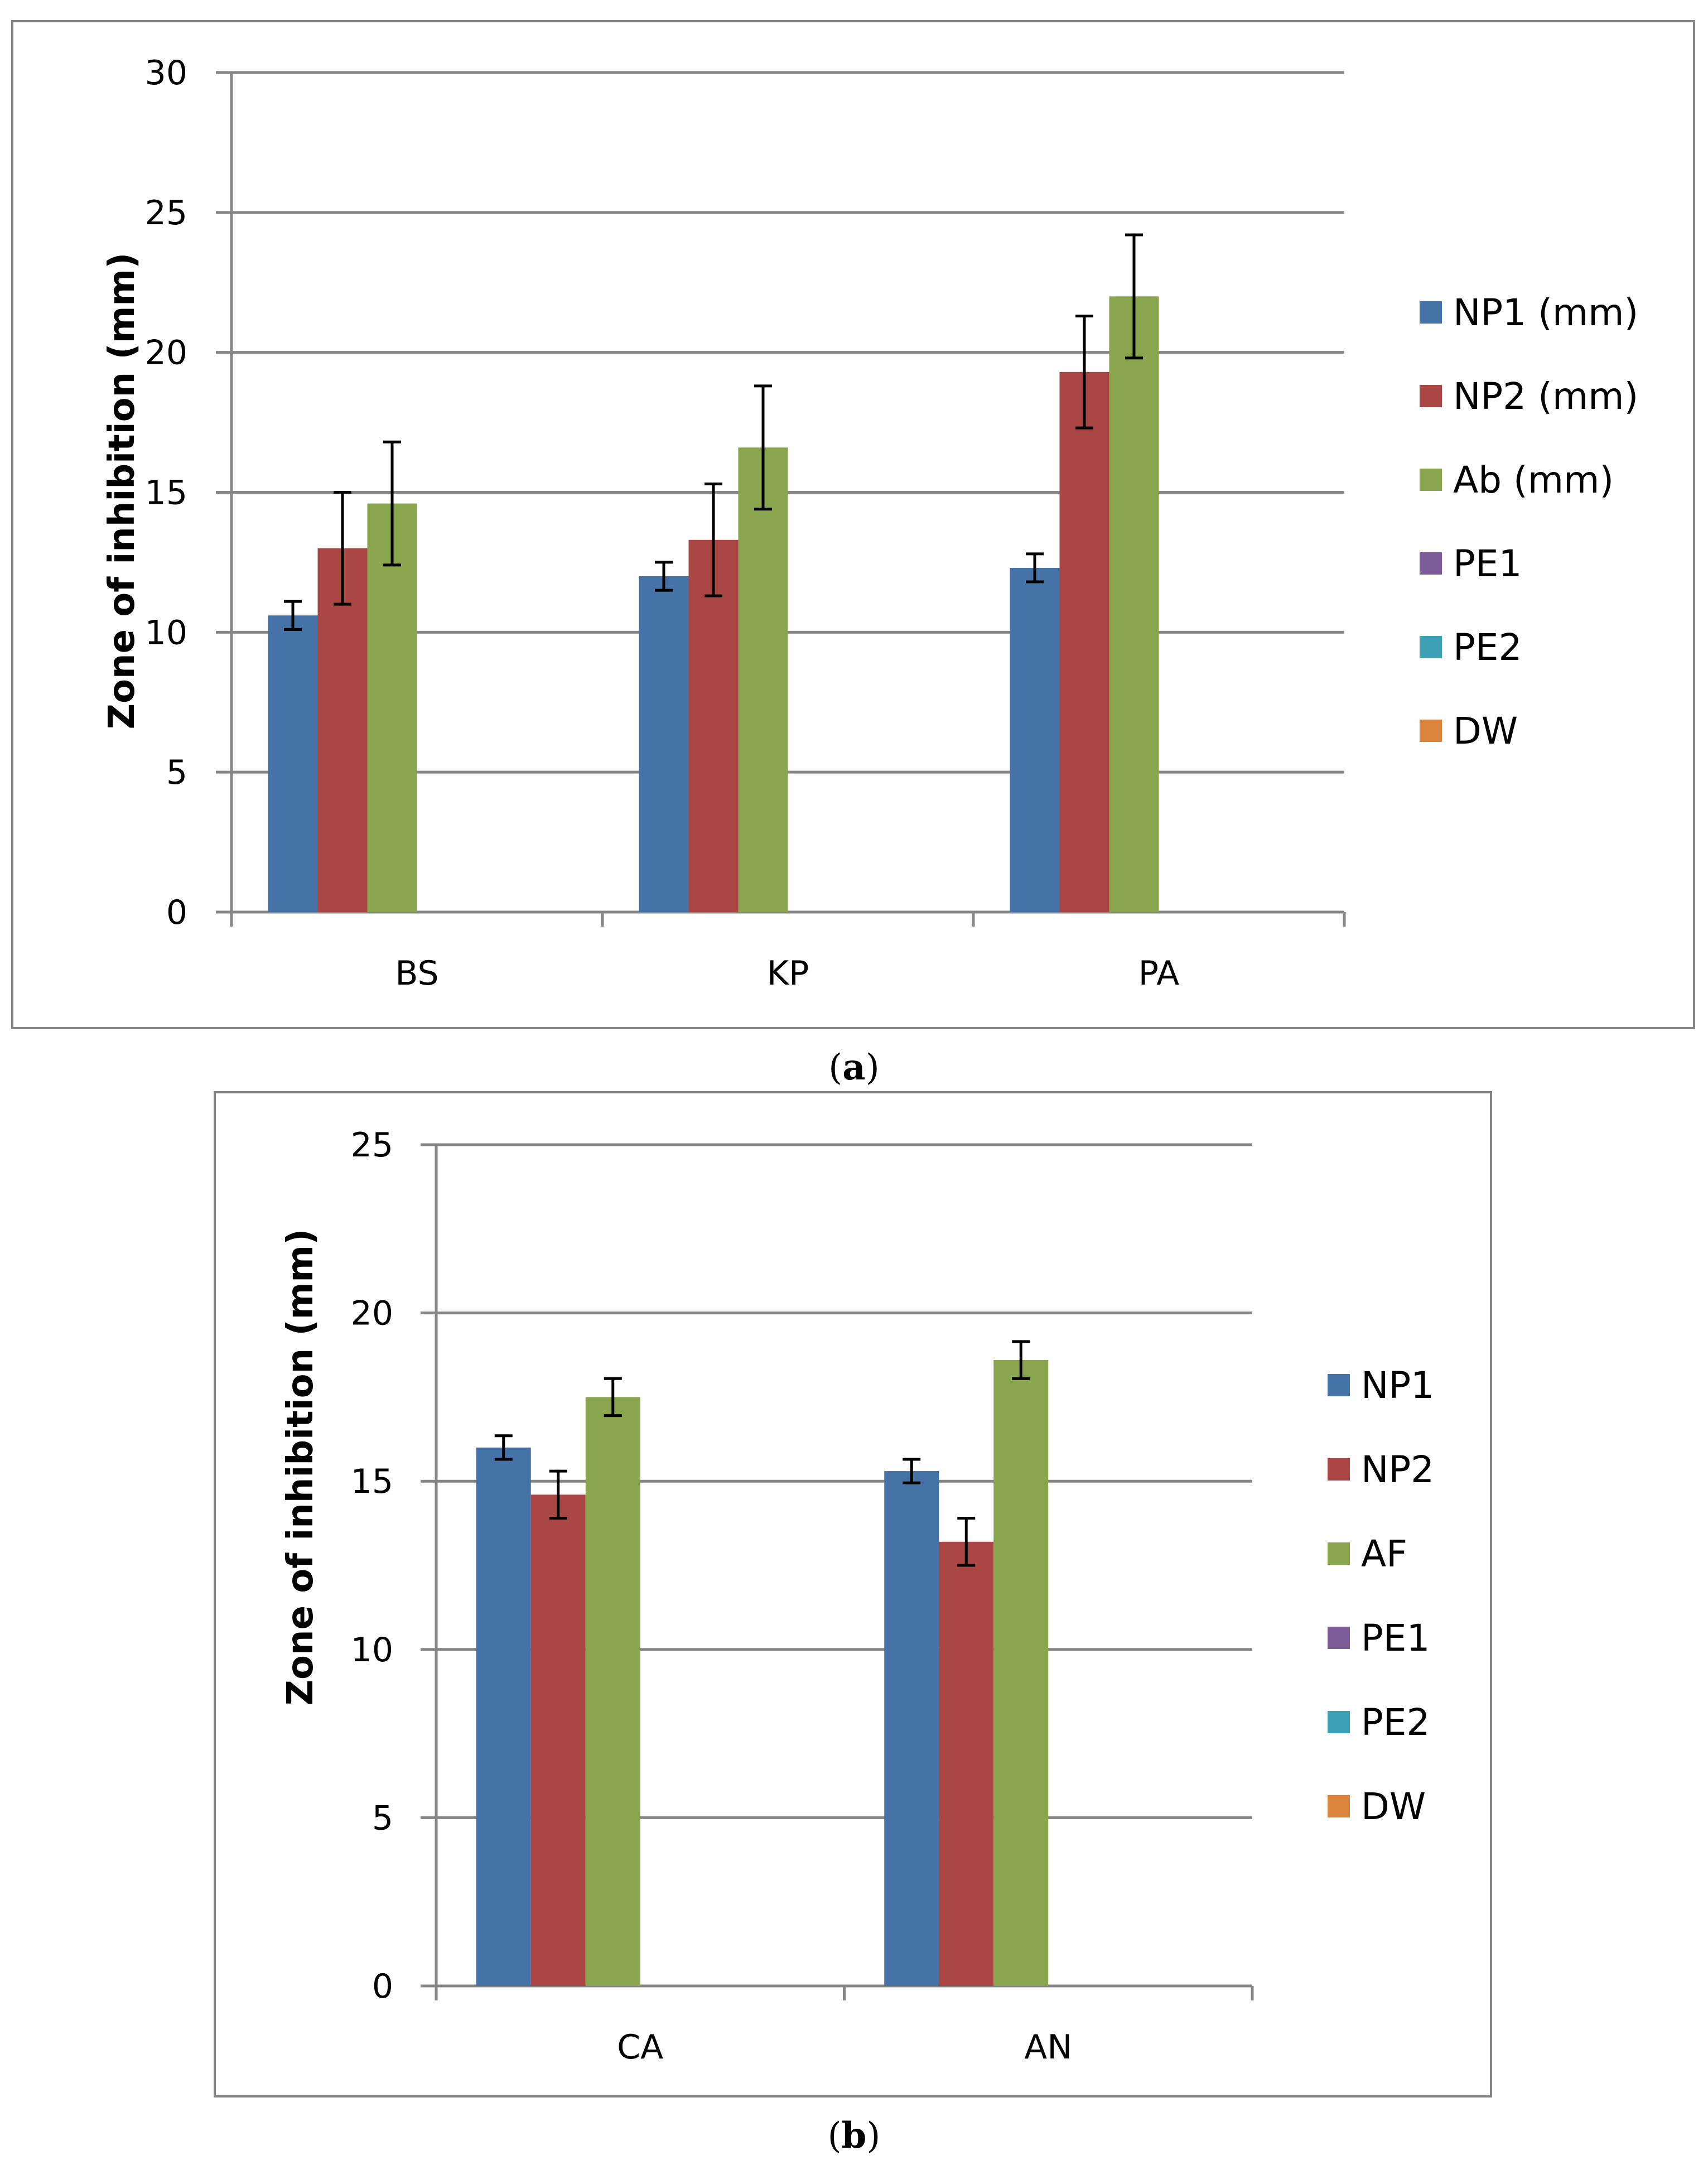 The height and width of the screenshot is (2165, 1708). I want to click on panel-a-category-label: PA, so click(1158, 973).